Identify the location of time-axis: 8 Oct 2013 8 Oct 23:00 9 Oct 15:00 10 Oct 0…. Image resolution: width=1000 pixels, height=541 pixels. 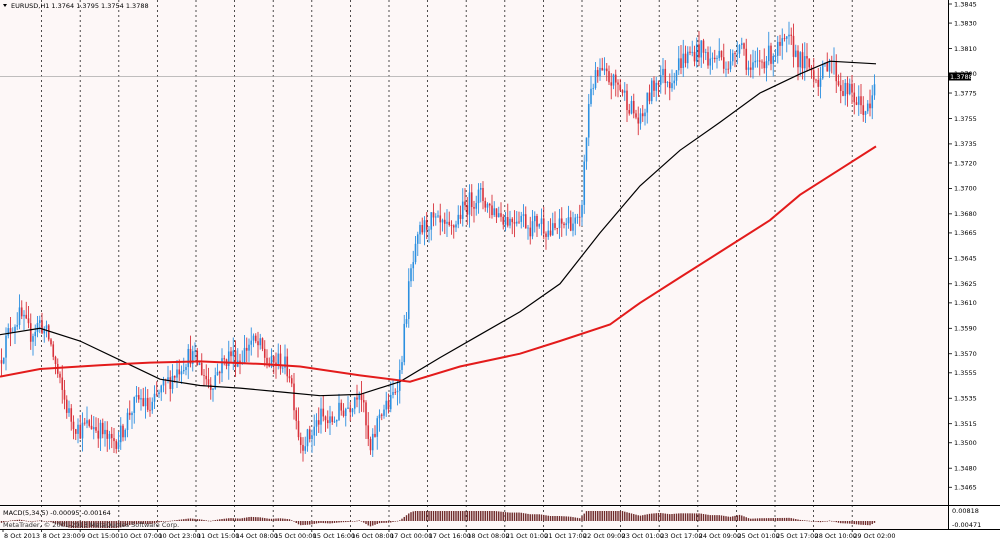
(449, 534).